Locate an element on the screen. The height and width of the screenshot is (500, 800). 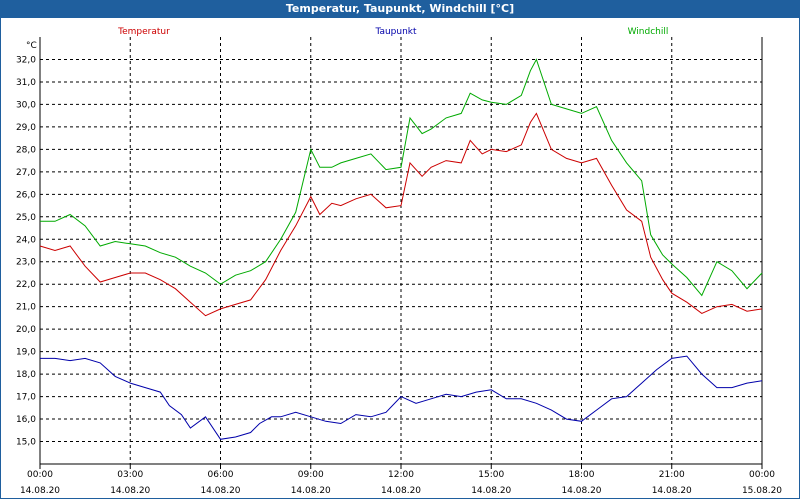
y-tick-label: 27,0 is located at coordinates (26, 173).